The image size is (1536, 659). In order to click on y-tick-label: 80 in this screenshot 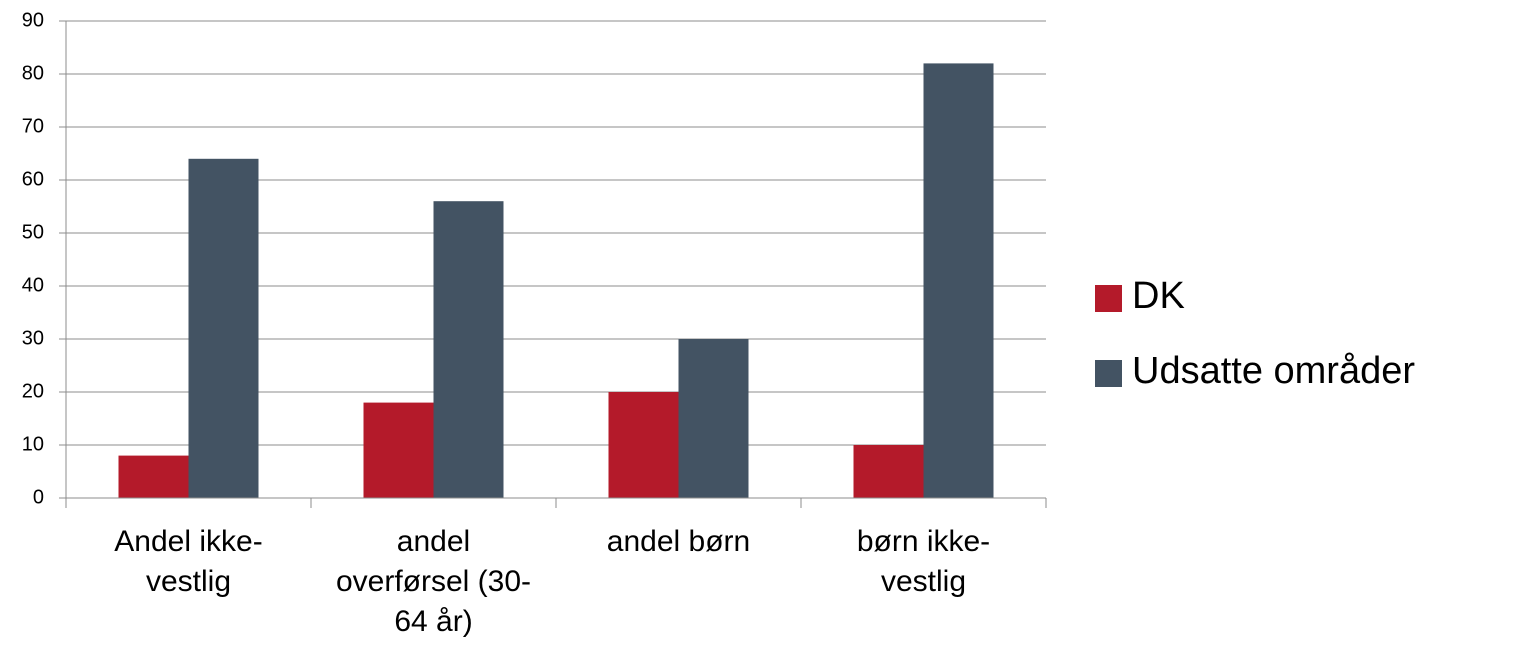, I will do `click(33, 73)`.